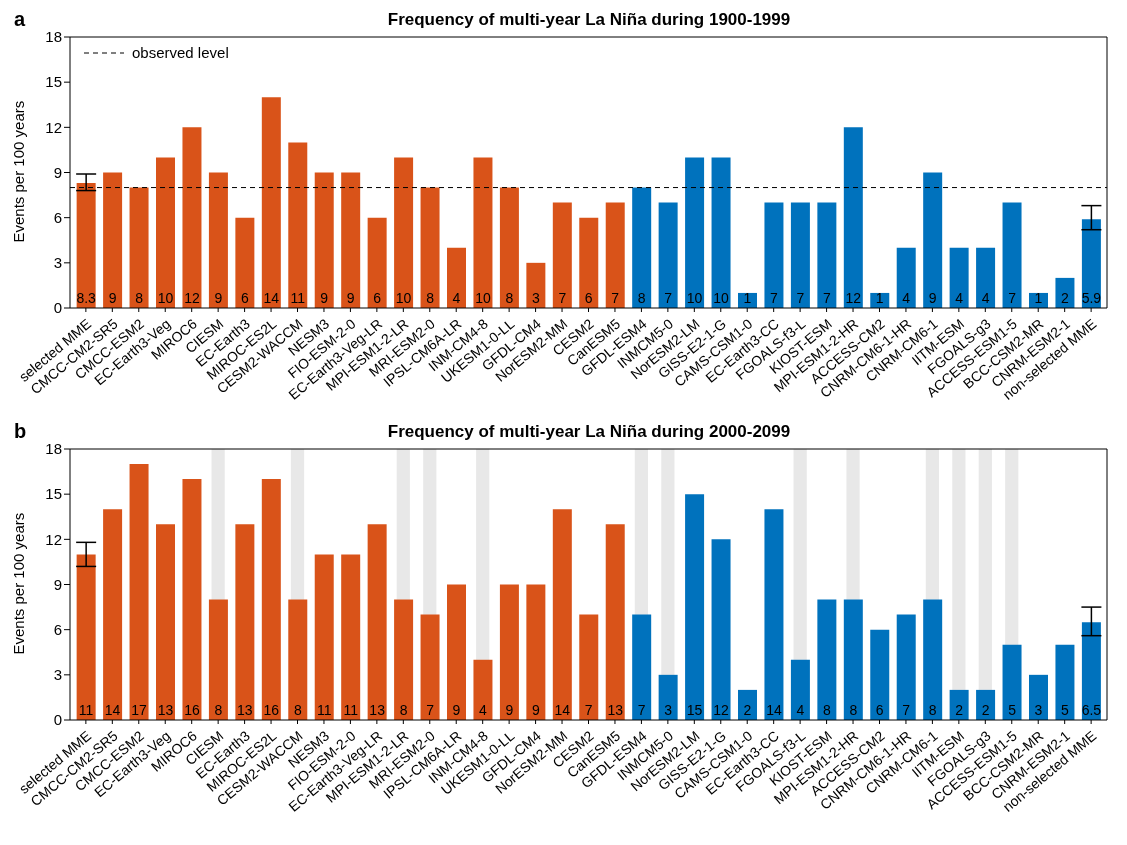 The height and width of the screenshot is (845, 1127). I want to click on y-tick-label: 9, so click(57, 172).